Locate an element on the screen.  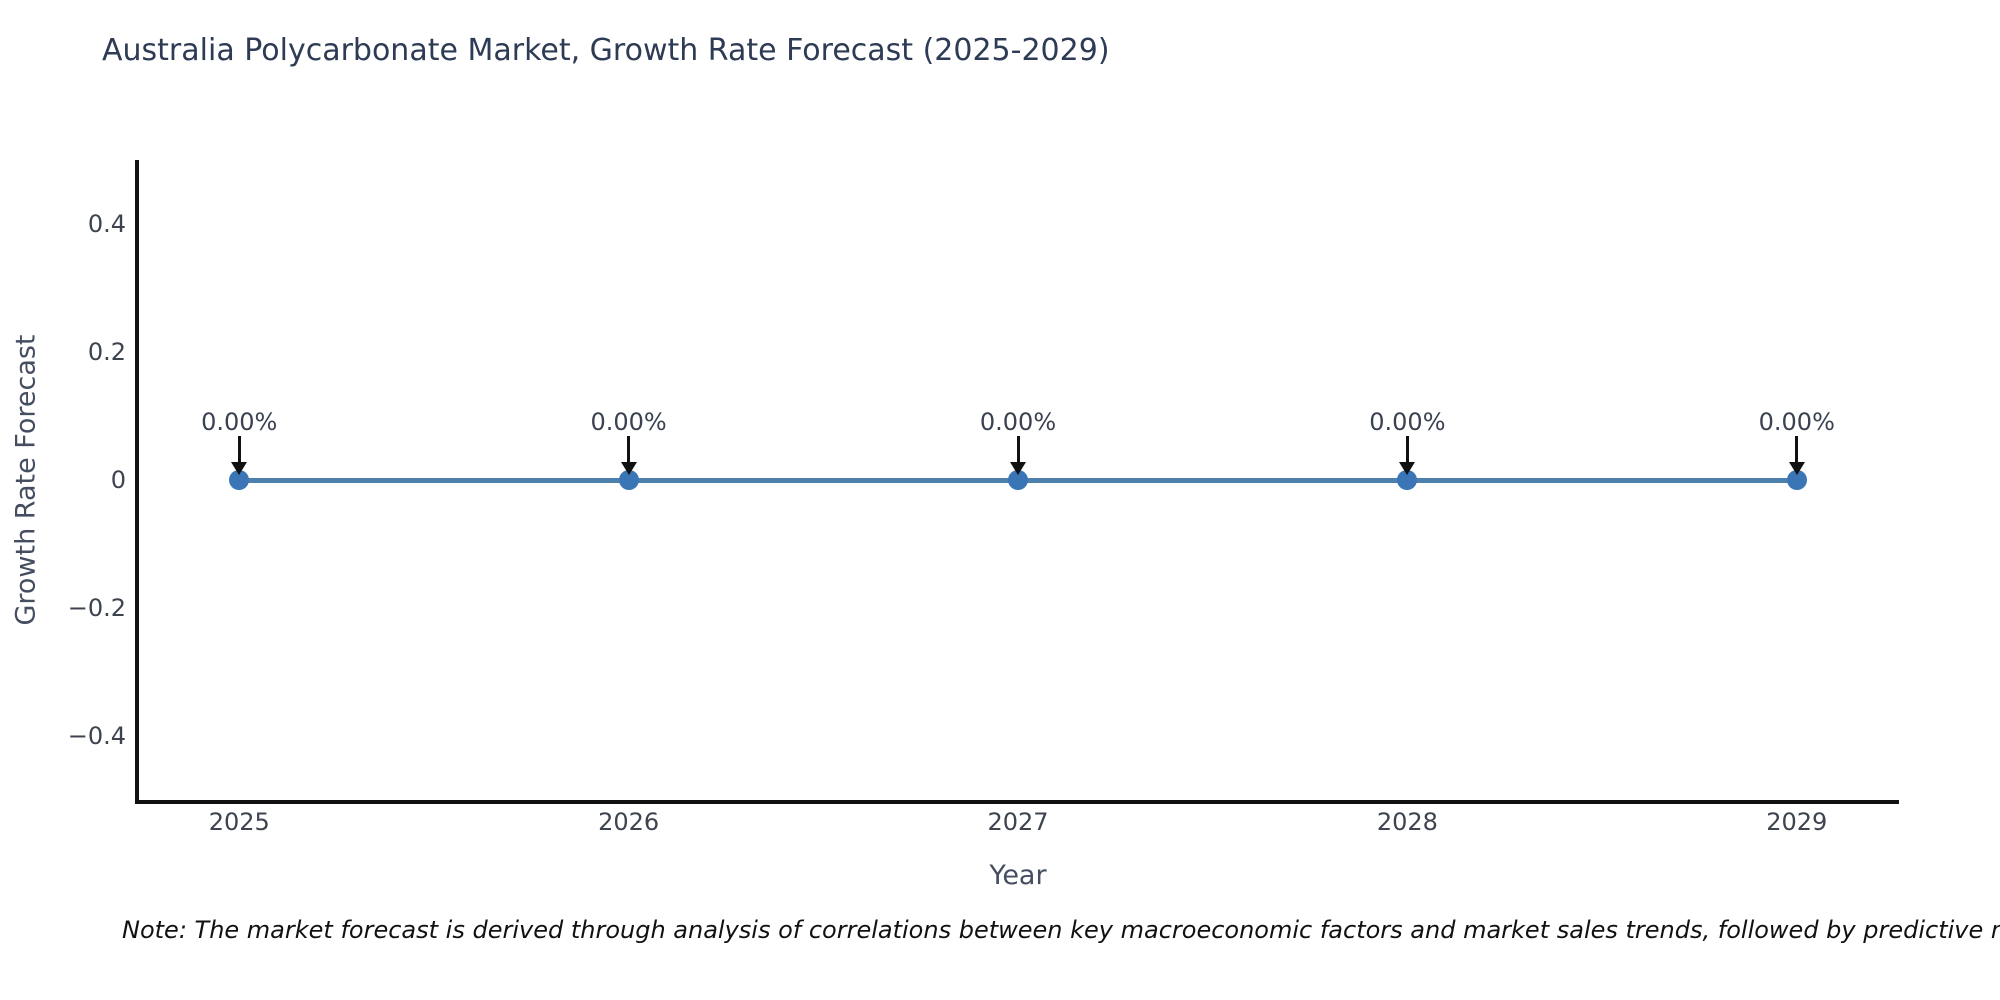
y-tick-label: −0.4 is located at coordinates (96, 736).